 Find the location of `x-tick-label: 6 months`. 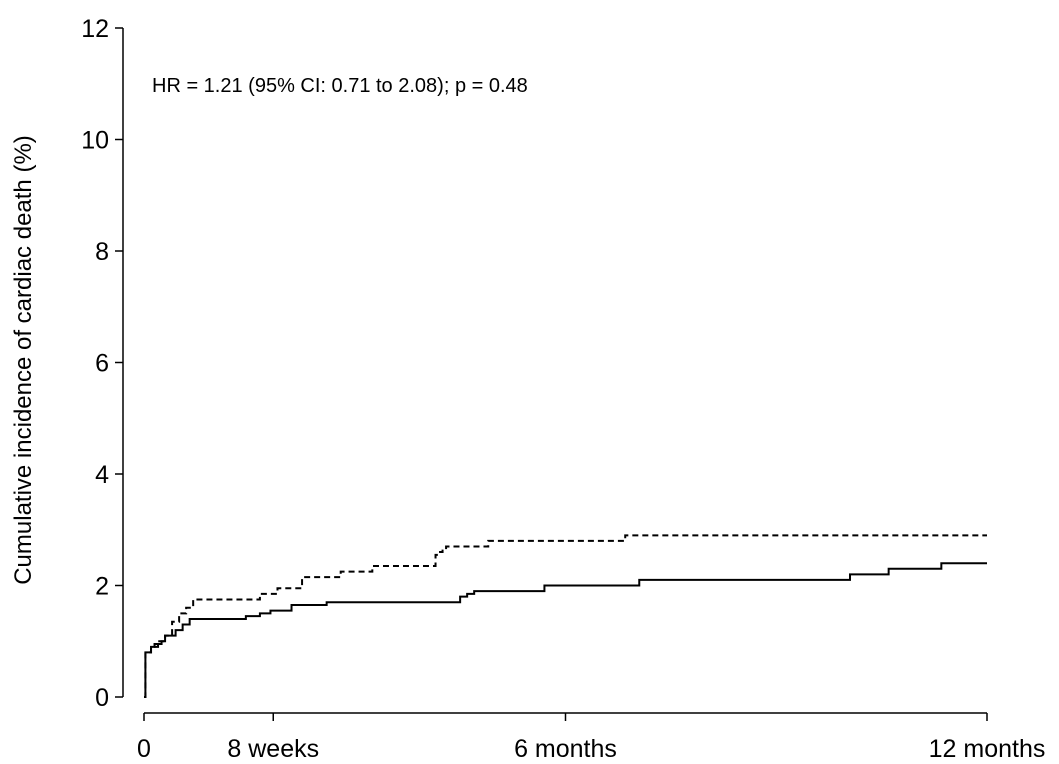

x-tick-label: 6 months is located at coordinates (565, 749).